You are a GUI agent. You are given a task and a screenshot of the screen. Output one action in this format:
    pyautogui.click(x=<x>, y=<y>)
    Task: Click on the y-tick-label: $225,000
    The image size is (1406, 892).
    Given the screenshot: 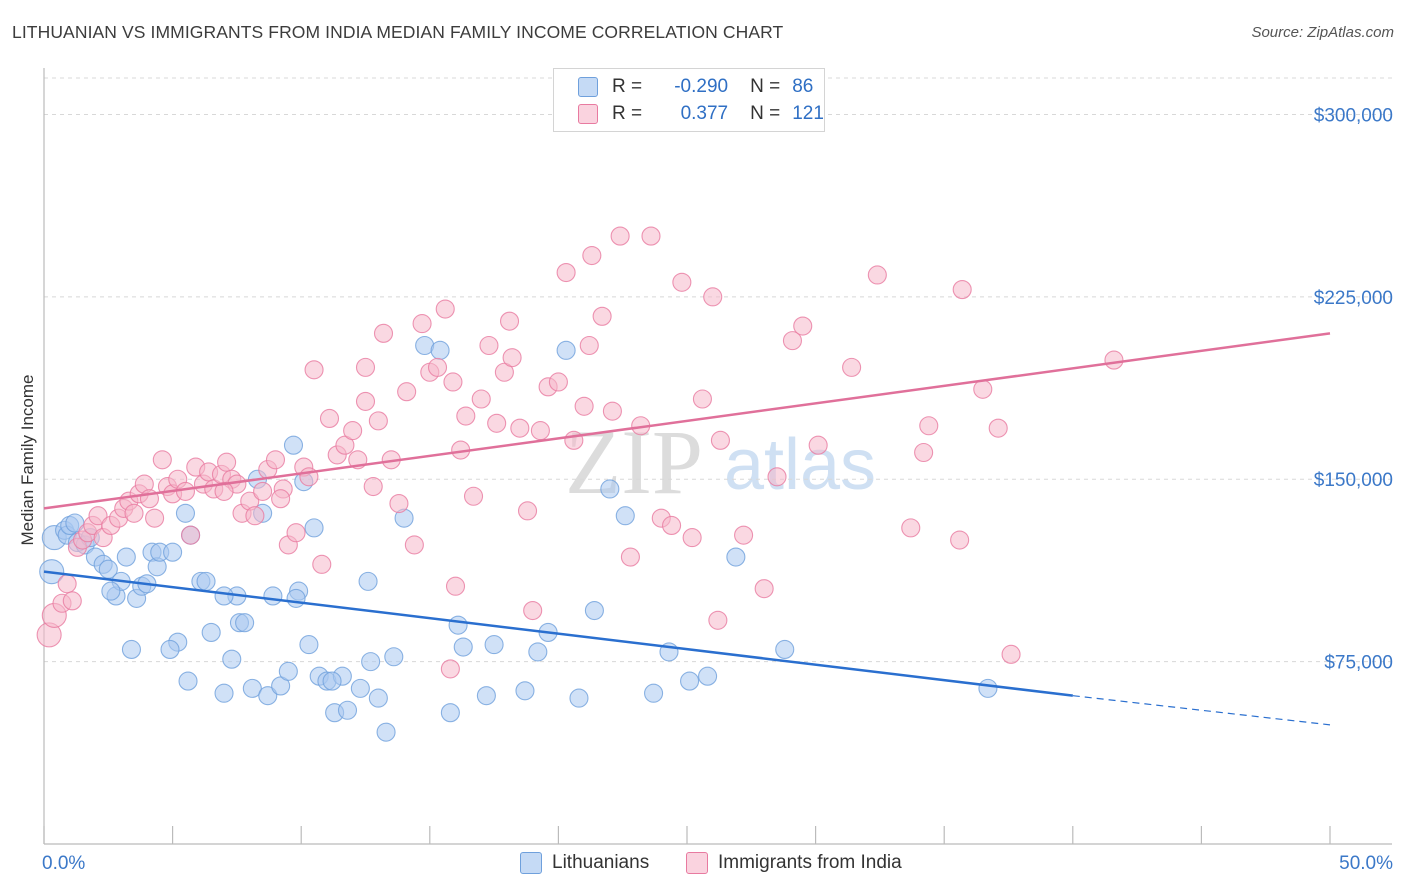 What is the action you would take?
    pyautogui.click(x=1353, y=298)
    